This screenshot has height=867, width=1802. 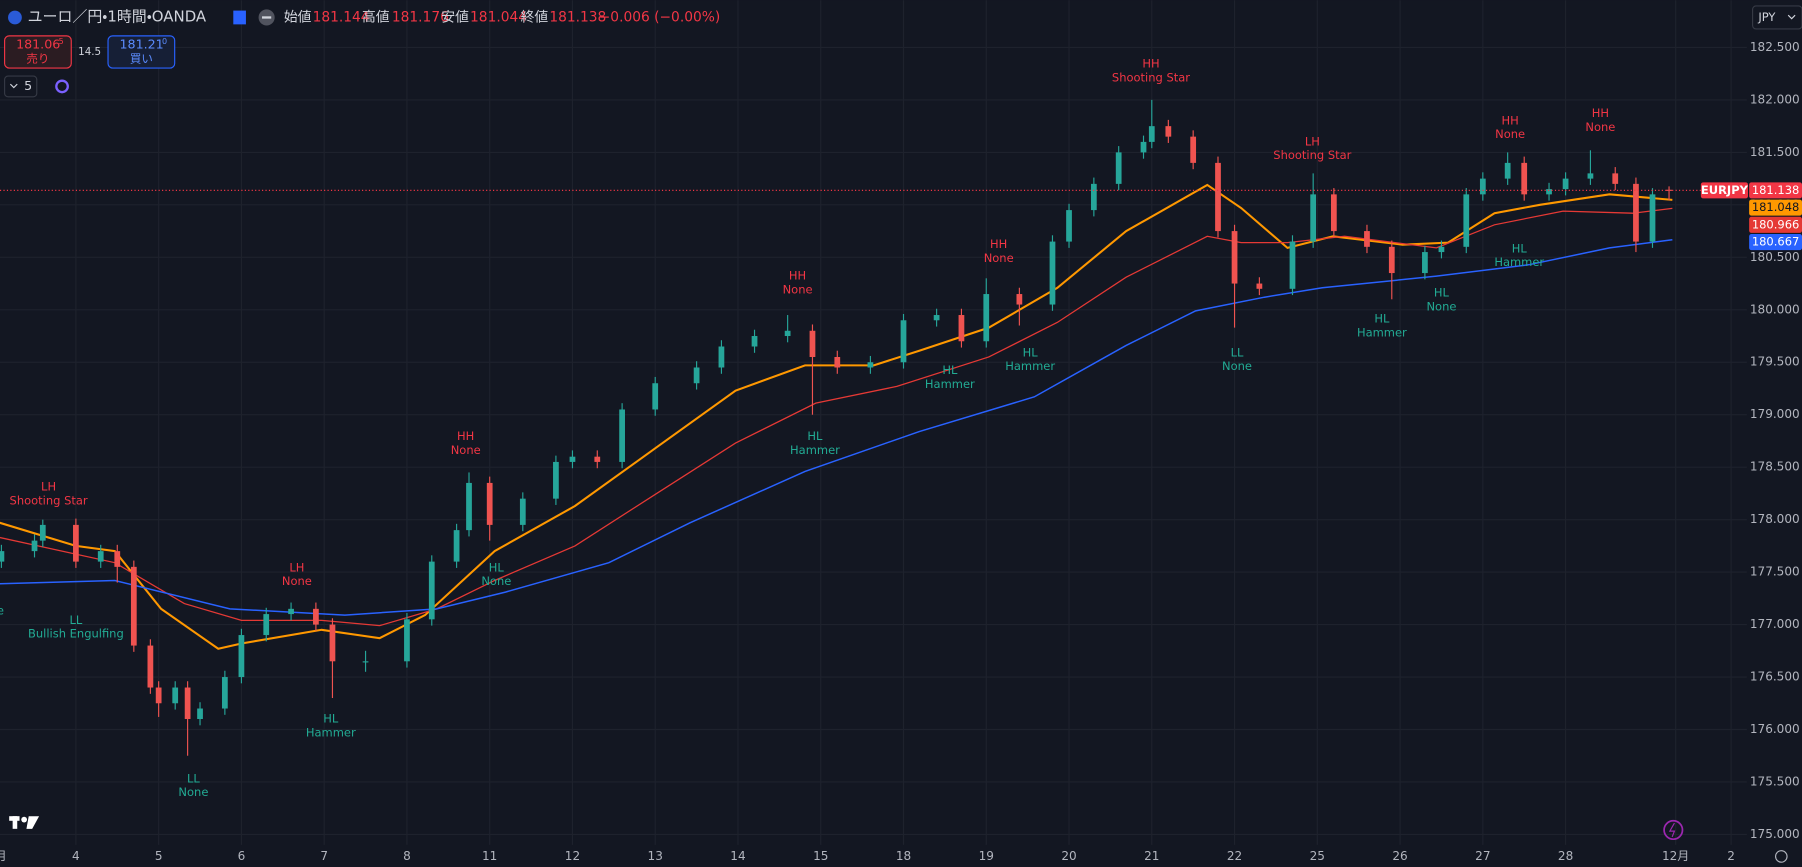 What do you see at coordinates (298, 17) in the screenshot?
I see `open-label: 始値` at bounding box center [298, 17].